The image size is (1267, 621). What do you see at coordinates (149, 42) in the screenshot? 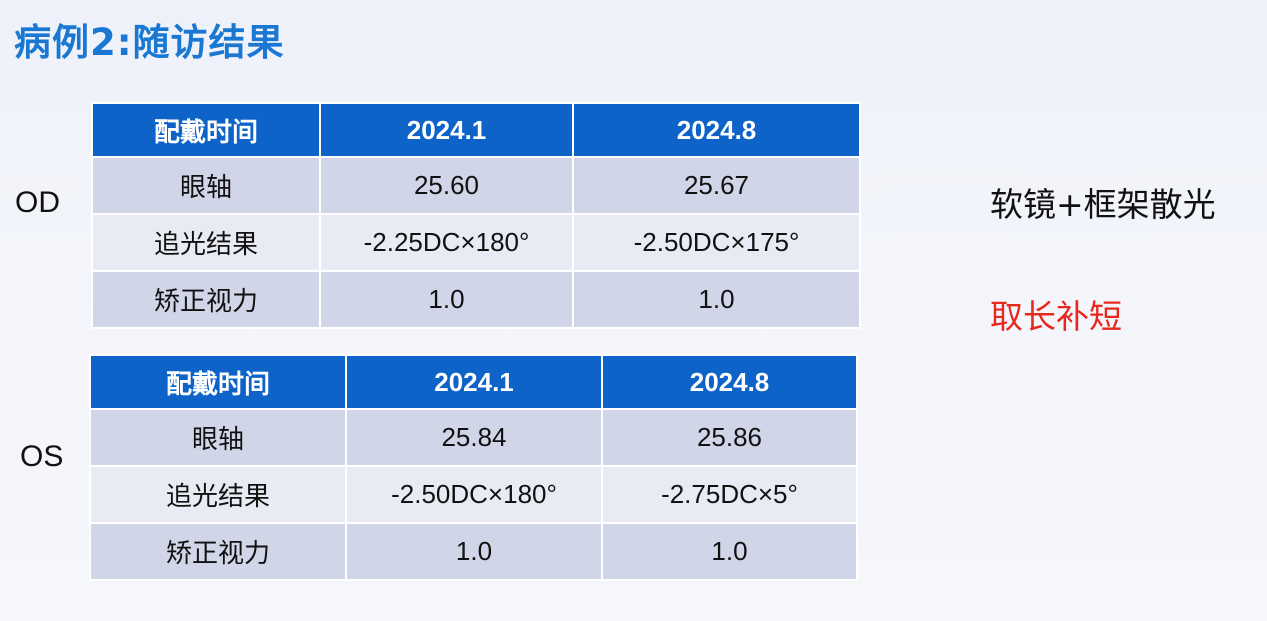
I see `slide-title: 病例2:随访结果` at bounding box center [149, 42].